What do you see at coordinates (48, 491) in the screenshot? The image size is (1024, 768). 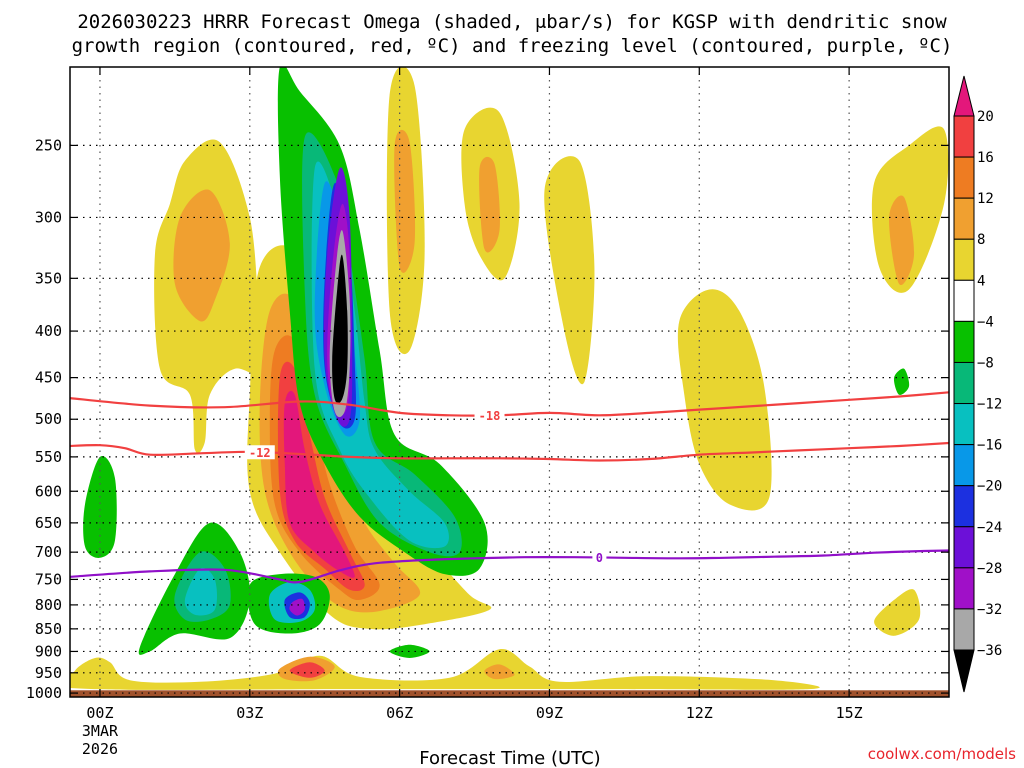 I see `y-tick-label-600: 600` at bounding box center [48, 491].